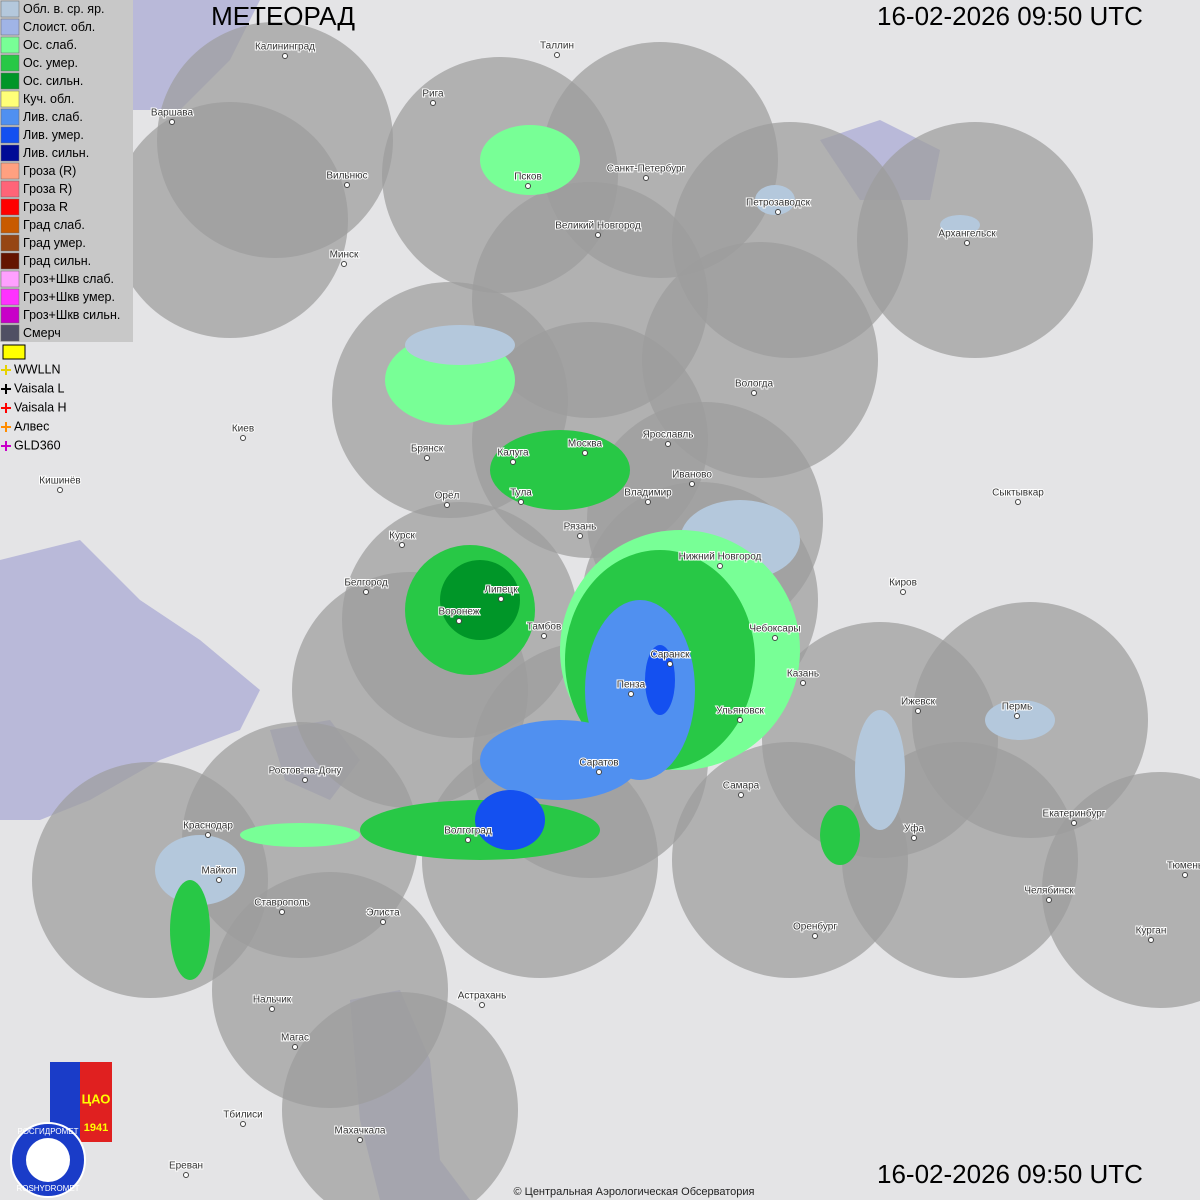 The width and height of the screenshot is (1200, 1200). Describe the element at coordinates (37, 369) in the screenshot. I see `lightning-label: WWLLN` at that location.